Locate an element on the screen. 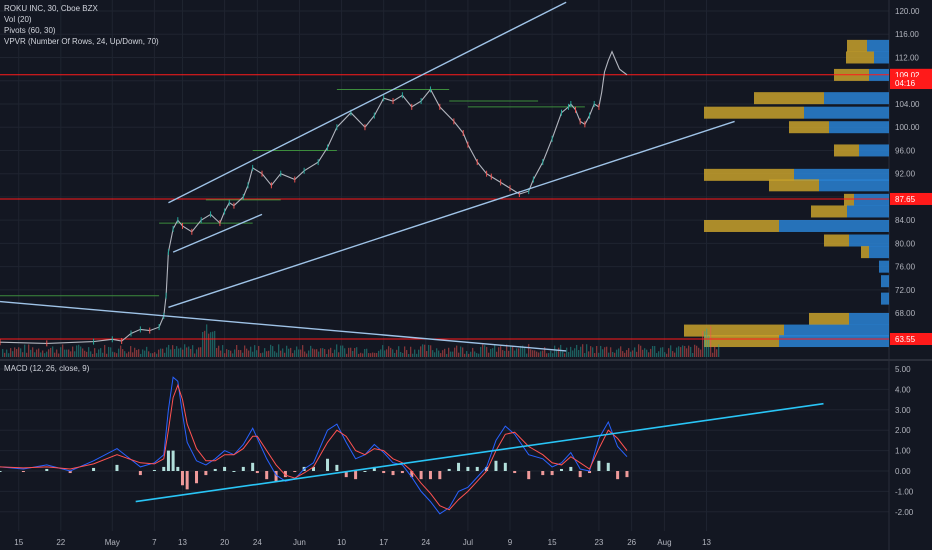 This screenshot has height=550, width=932. price-label-box is located at coordinates (911, 83).